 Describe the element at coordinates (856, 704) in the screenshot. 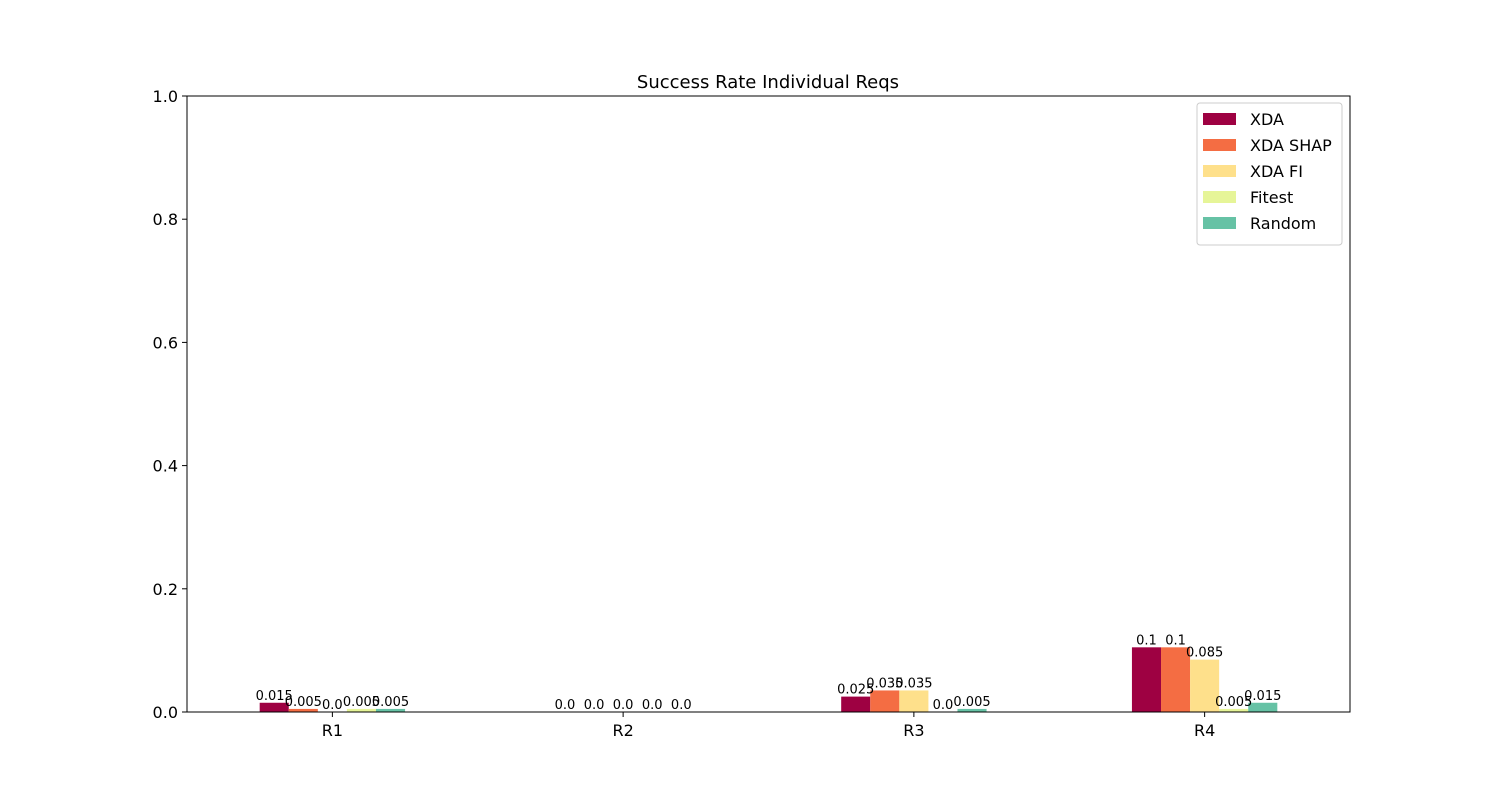

I see `bar-xda-r3` at that location.